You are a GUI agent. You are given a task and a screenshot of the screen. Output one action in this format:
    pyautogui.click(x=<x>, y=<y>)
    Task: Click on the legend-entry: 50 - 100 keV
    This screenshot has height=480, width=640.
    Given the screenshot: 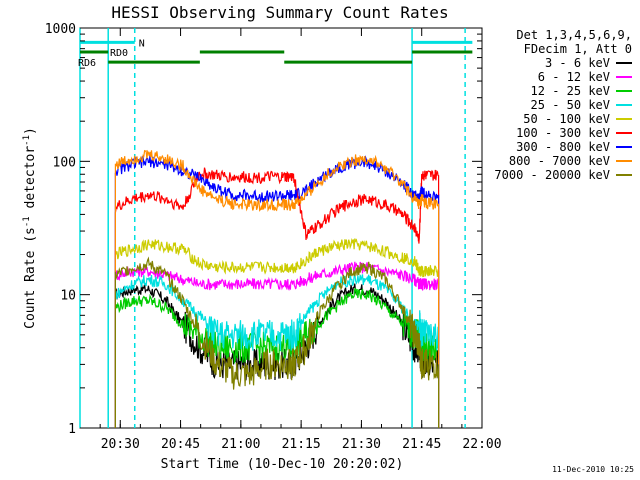 What is the action you would take?
    pyautogui.click(x=557, y=119)
    